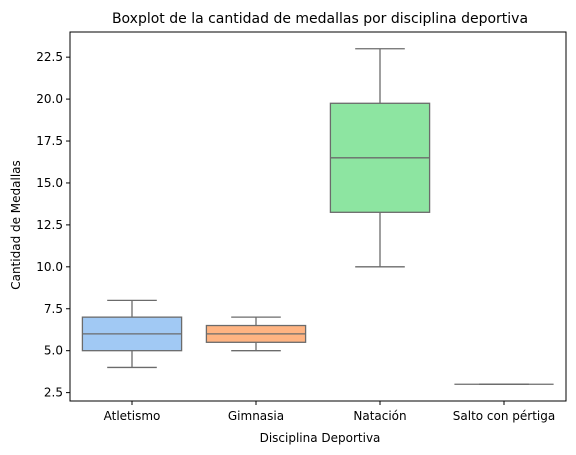 The image size is (576, 455). What do you see at coordinates (49, 57) in the screenshot?
I see `y-tick-label: 22.5` at bounding box center [49, 57].